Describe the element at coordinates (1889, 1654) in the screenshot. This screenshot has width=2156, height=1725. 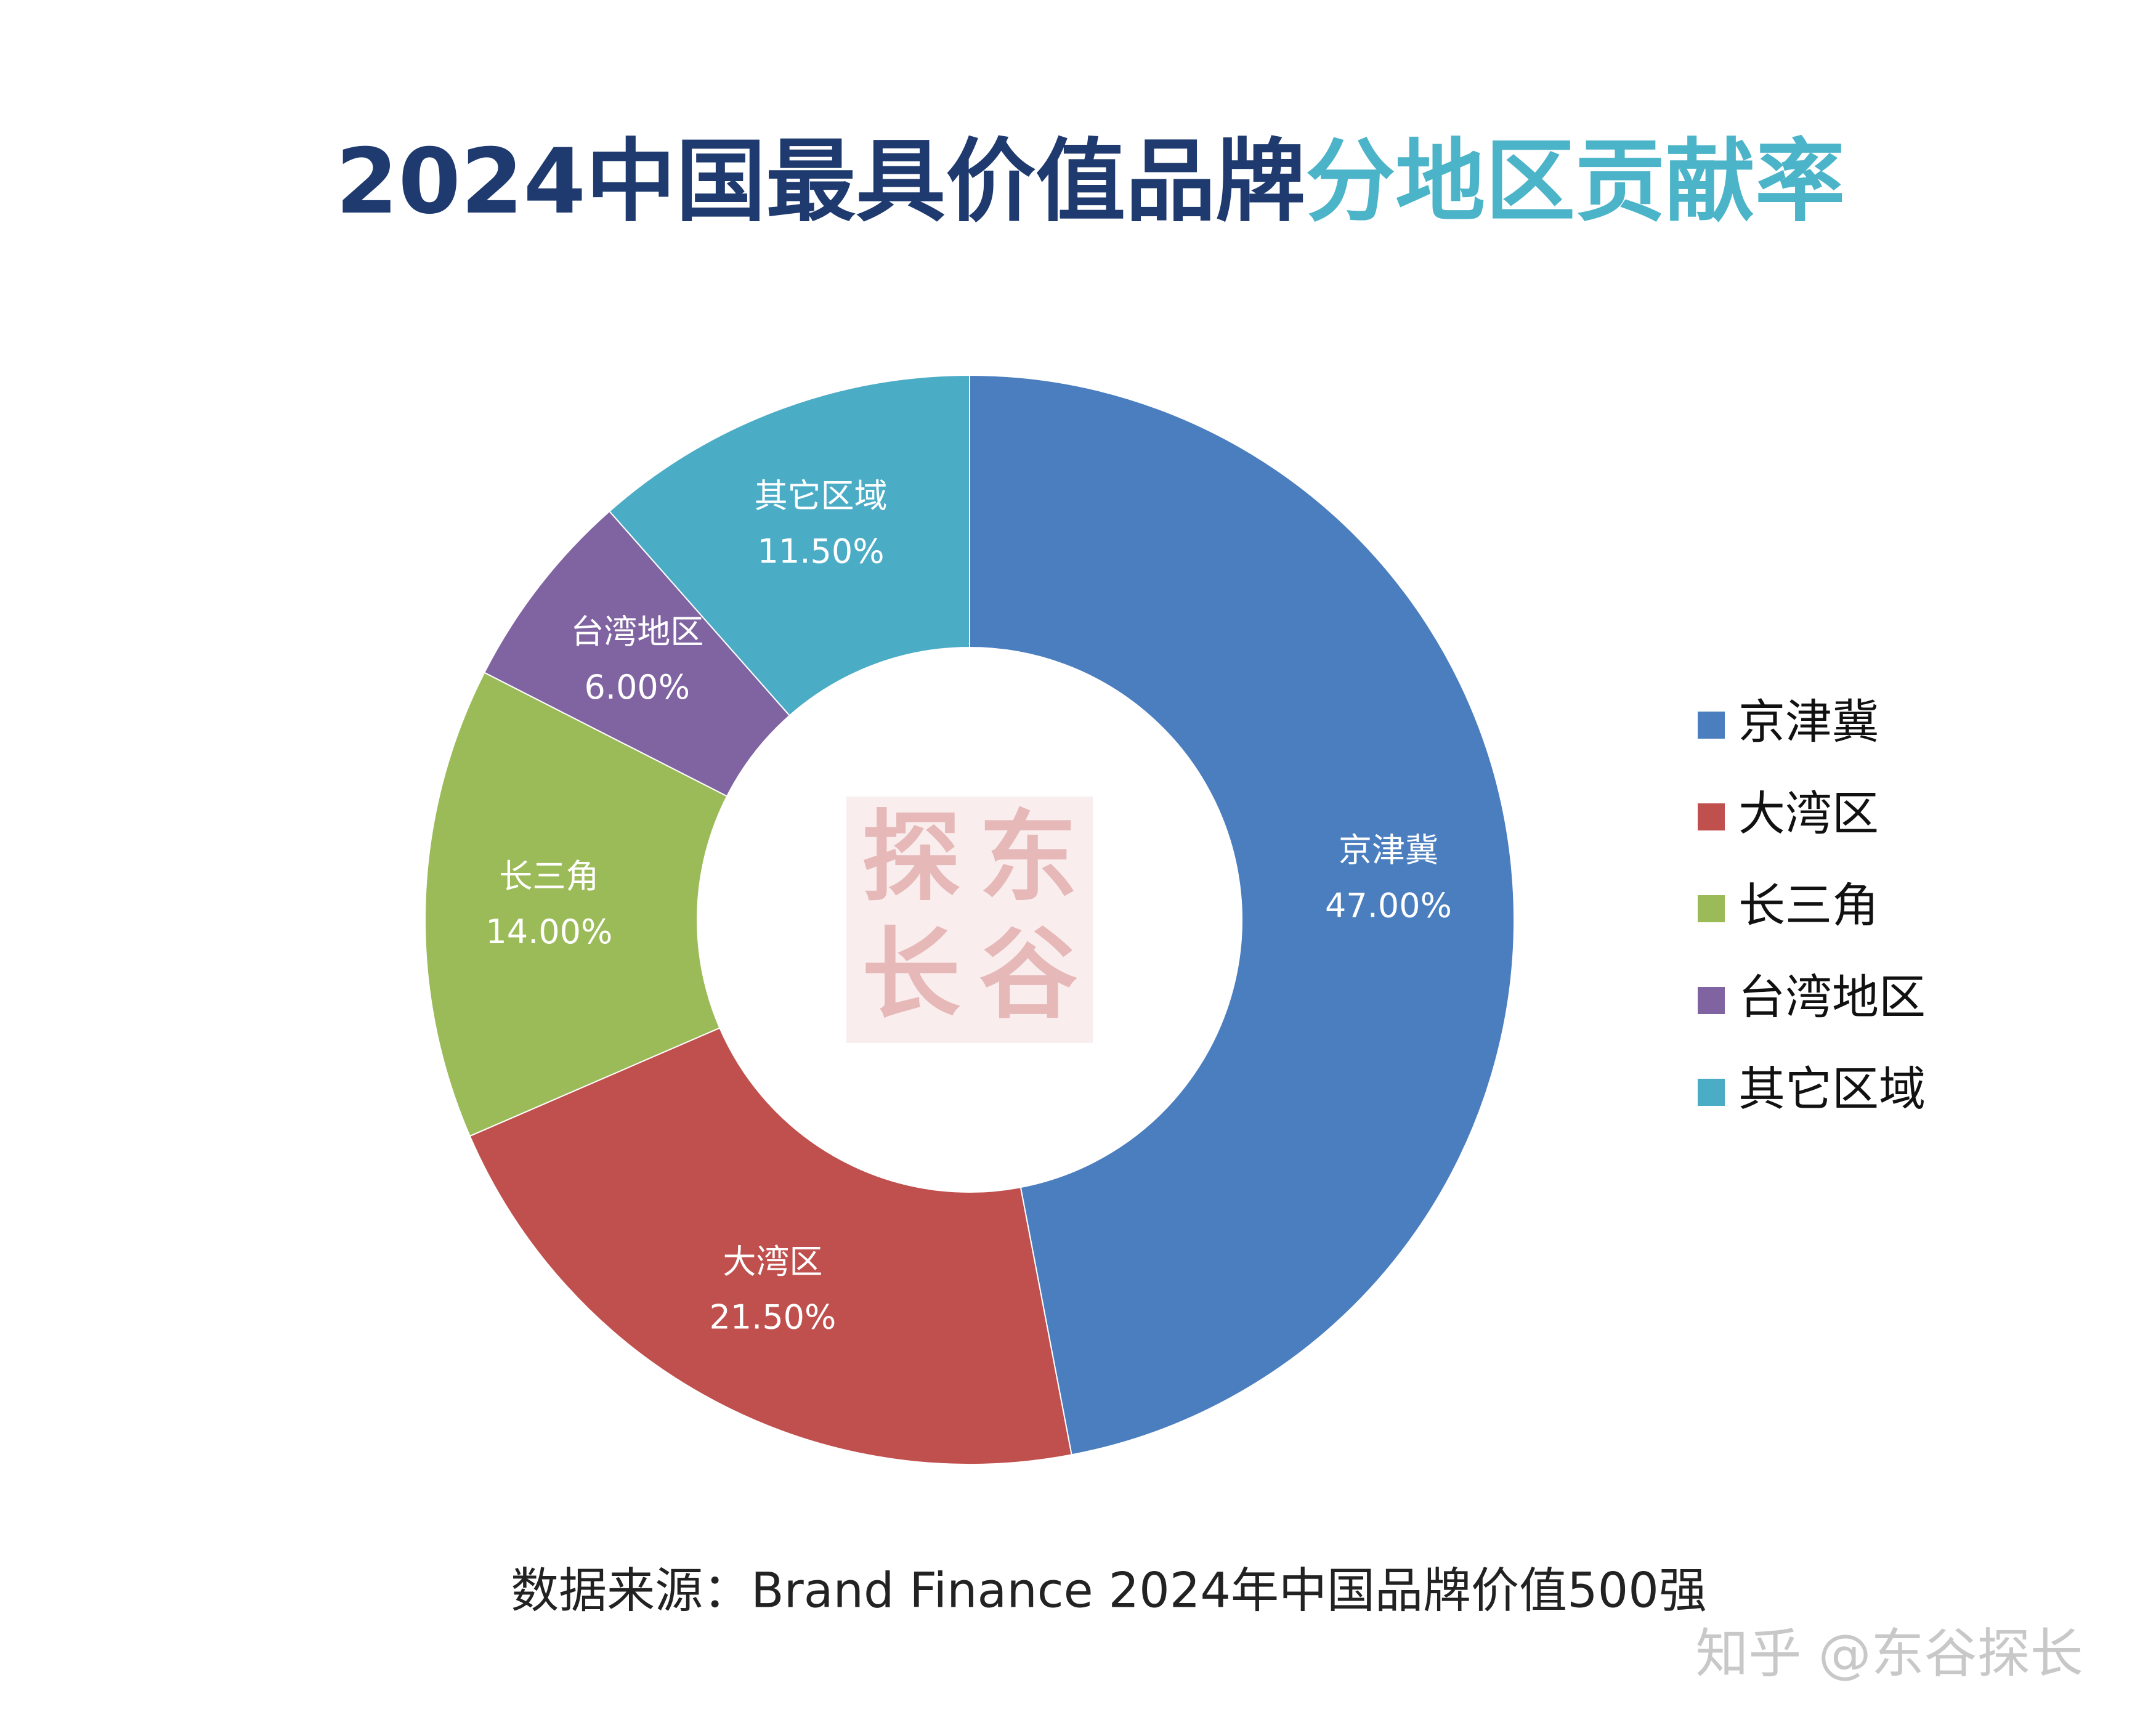
I see `watermark: 知乎 @东谷探长` at that location.